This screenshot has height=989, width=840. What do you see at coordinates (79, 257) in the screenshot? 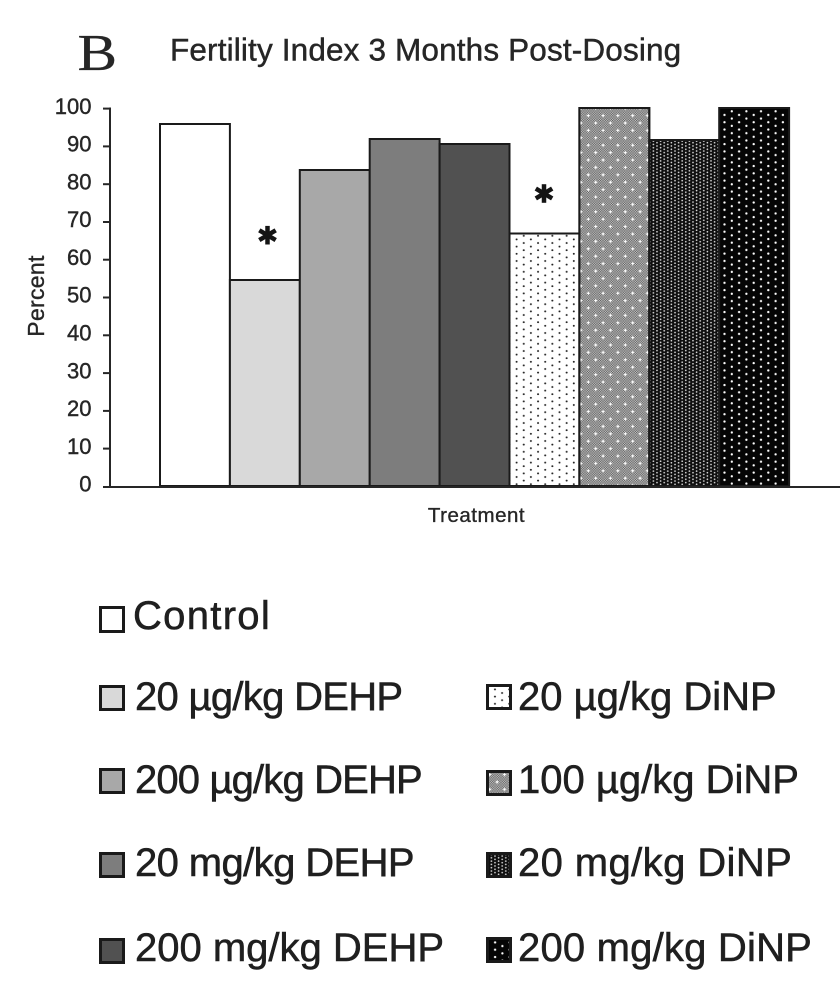
I see `svg-text: 60` at bounding box center [79, 257].